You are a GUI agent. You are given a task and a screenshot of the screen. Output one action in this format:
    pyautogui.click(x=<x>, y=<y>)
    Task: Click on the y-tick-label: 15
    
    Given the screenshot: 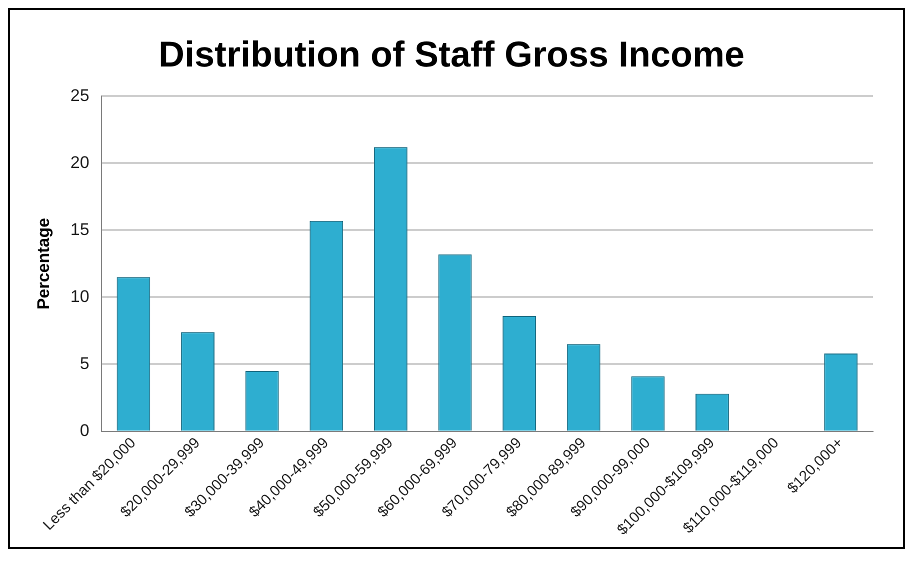 What is the action you would take?
    pyautogui.click(x=80, y=229)
    